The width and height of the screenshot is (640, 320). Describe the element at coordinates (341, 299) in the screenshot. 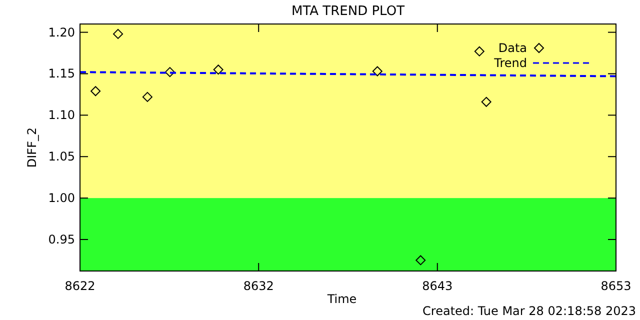

I see `x-axis-title: Time` at that location.